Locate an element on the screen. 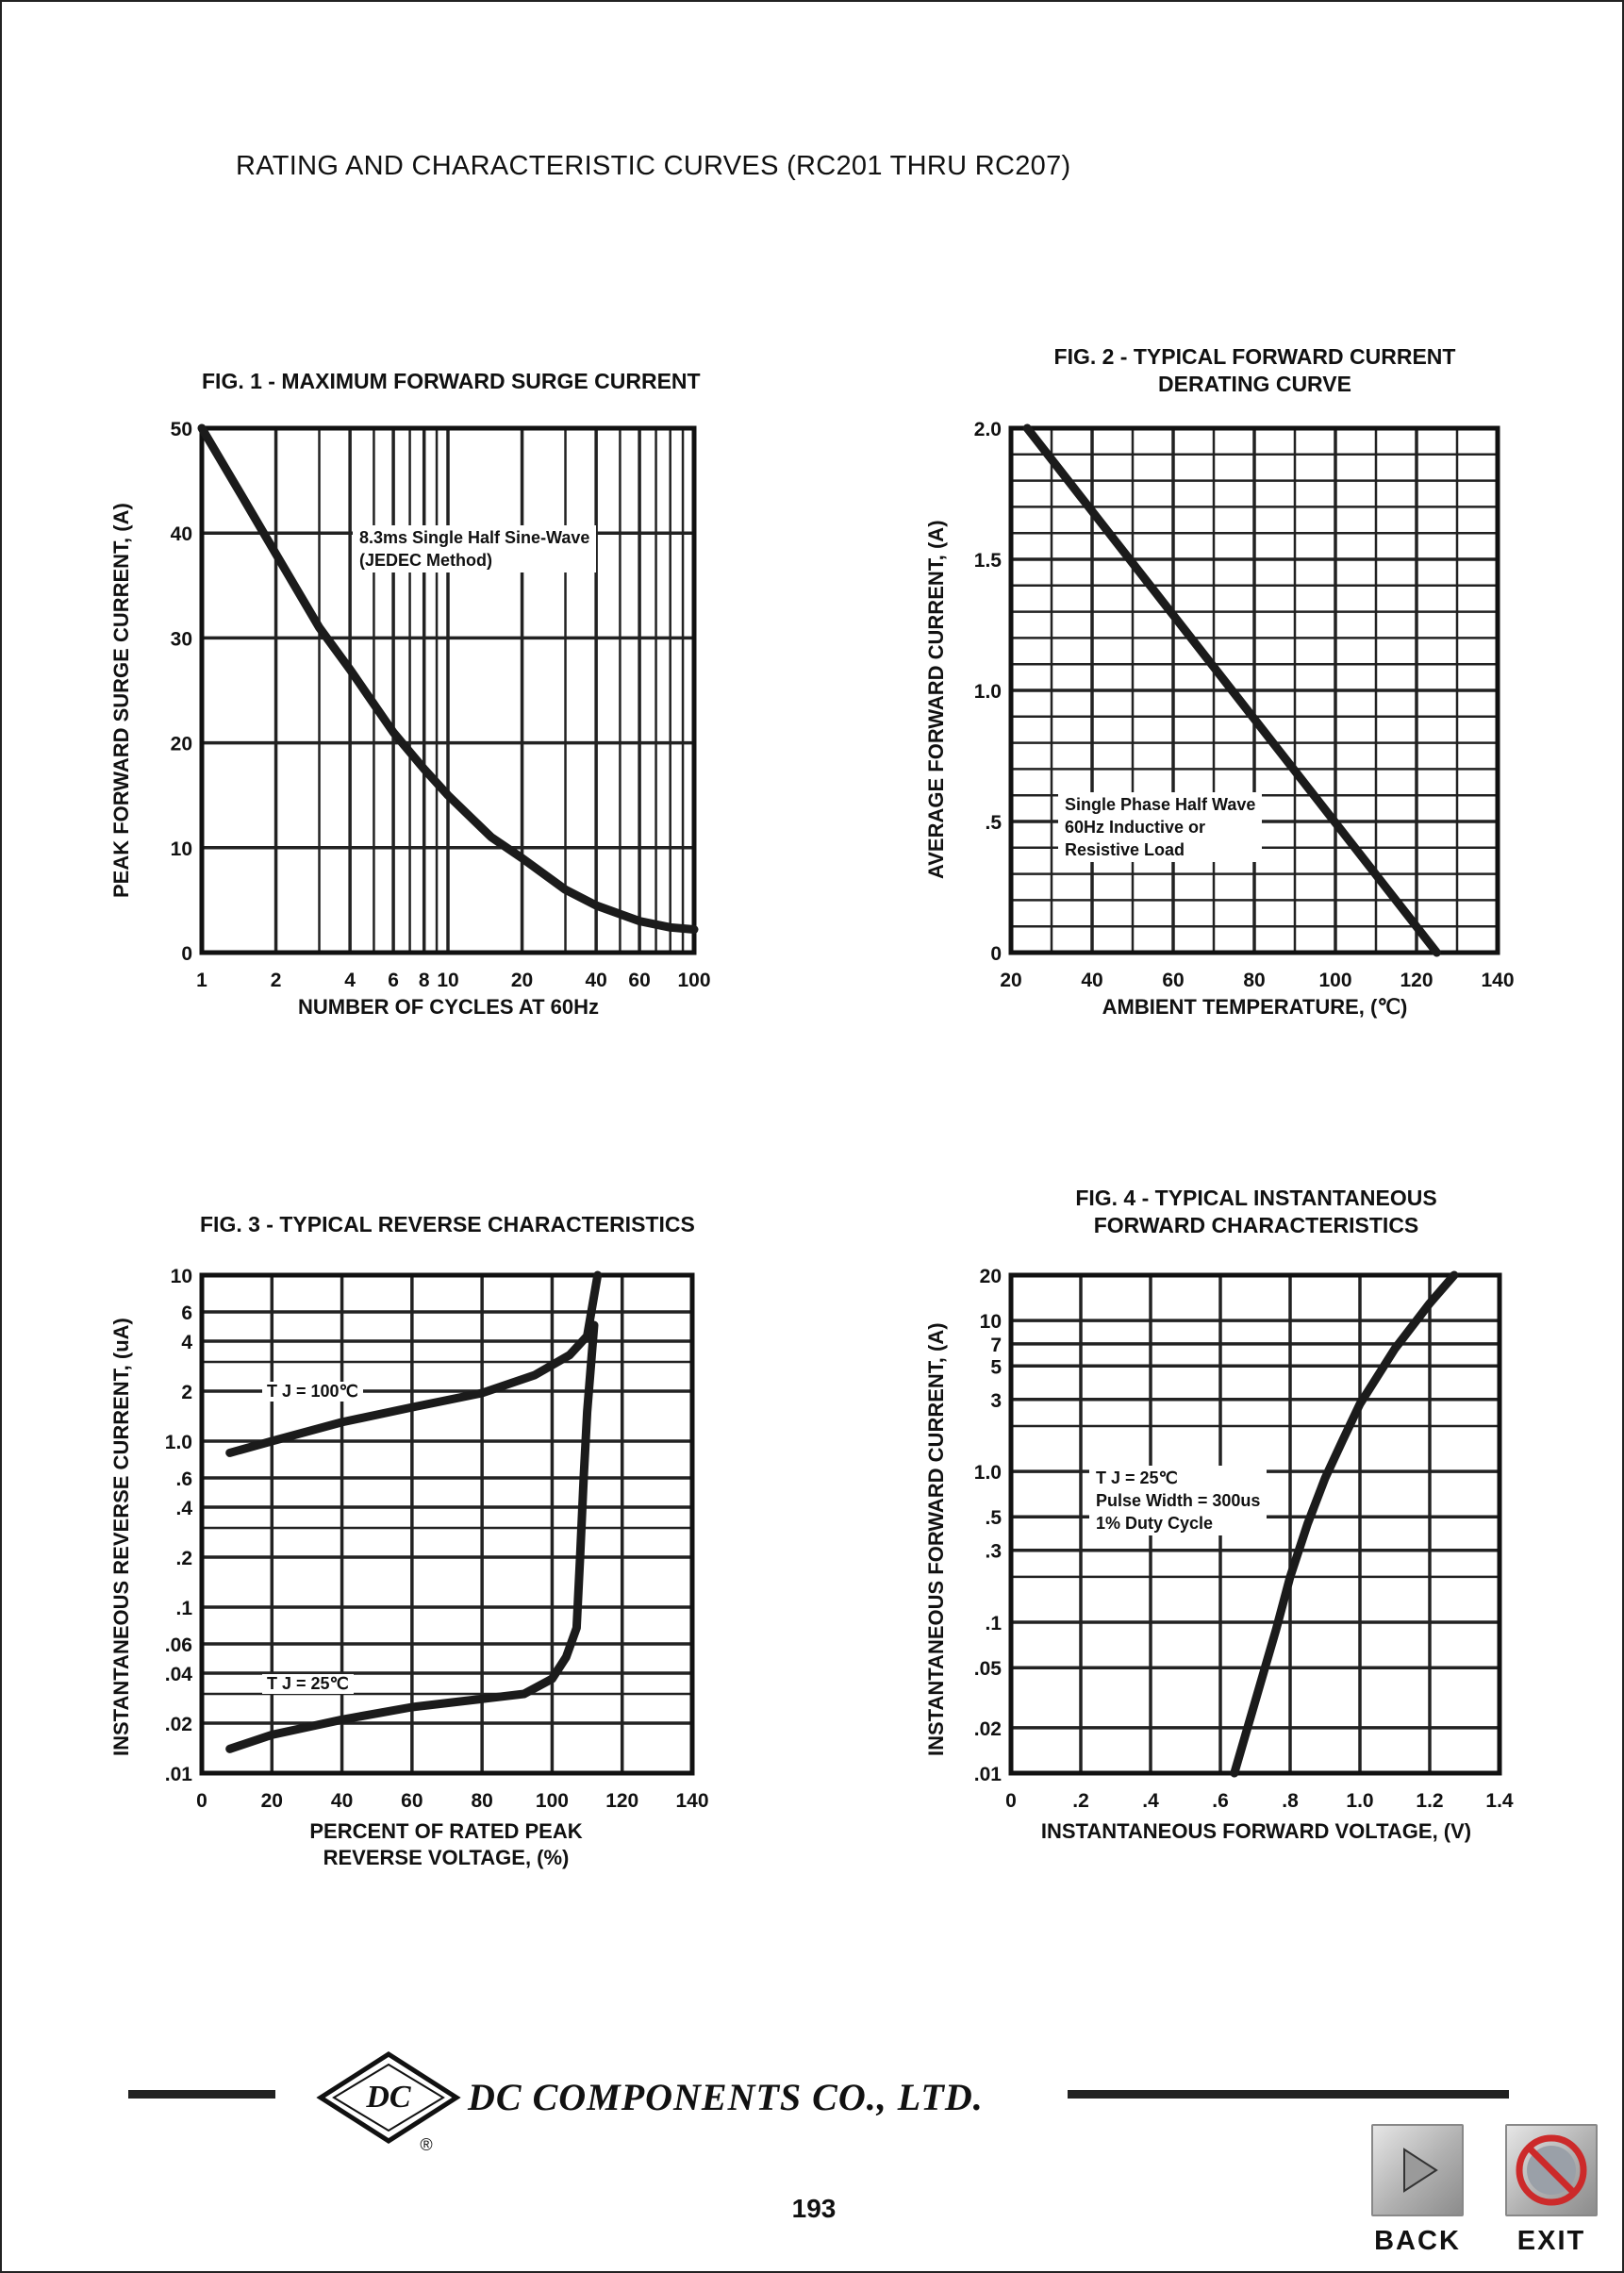  fig4-x-axis-title-line: INSTANTANEOUS FORWARD VOLTAGE, (V) is located at coordinates (1256, 1831).